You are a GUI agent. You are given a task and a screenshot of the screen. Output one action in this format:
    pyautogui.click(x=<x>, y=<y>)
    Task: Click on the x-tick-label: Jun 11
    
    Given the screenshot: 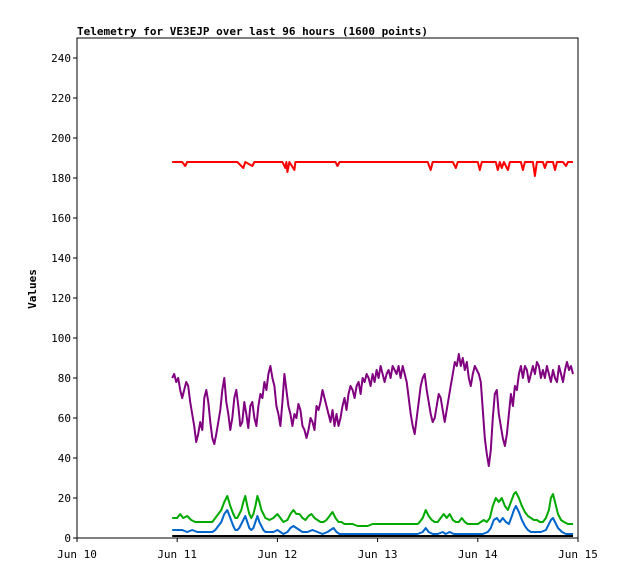 What is the action you would take?
    pyautogui.click(x=177, y=554)
    